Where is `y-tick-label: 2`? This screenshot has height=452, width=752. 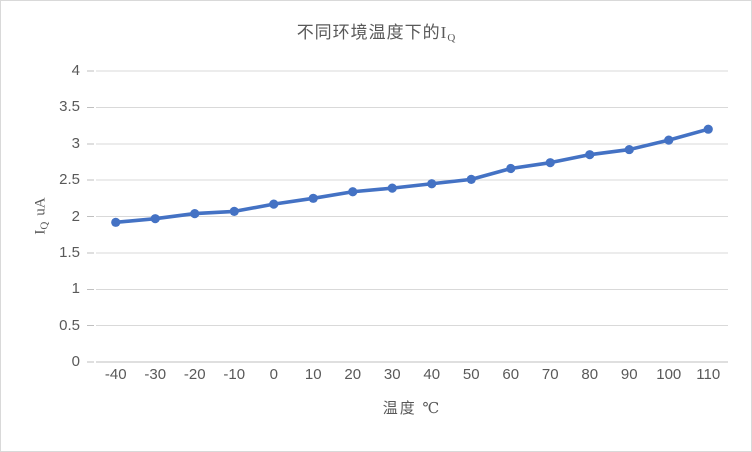 y-tick-label: 2 is located at coordinates (75, 216).